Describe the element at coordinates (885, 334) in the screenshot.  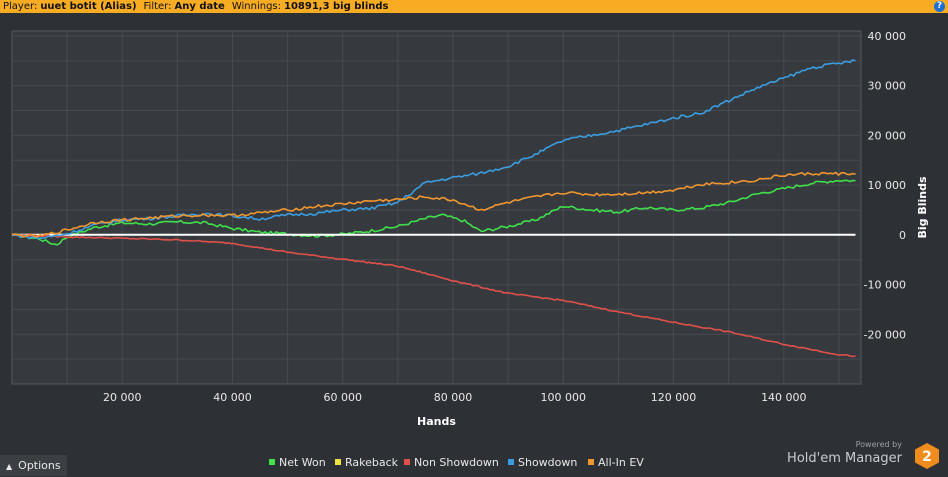
I see `y-tick-label: -20 000` at that location.